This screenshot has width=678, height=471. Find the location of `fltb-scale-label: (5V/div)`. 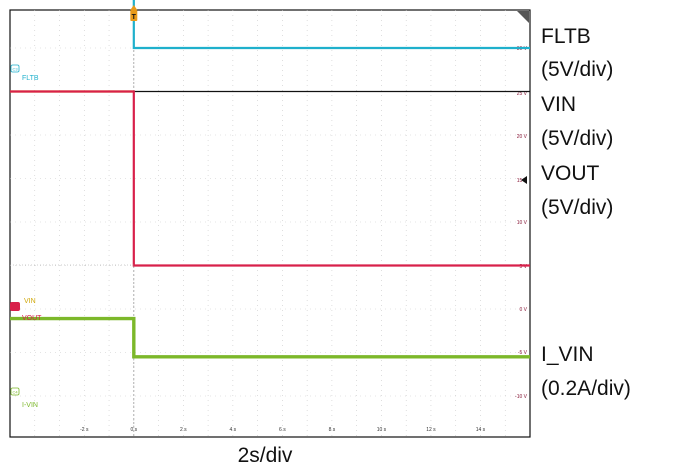

fltb-scale-label: (5V/div) is located at coordinates (577, 69).